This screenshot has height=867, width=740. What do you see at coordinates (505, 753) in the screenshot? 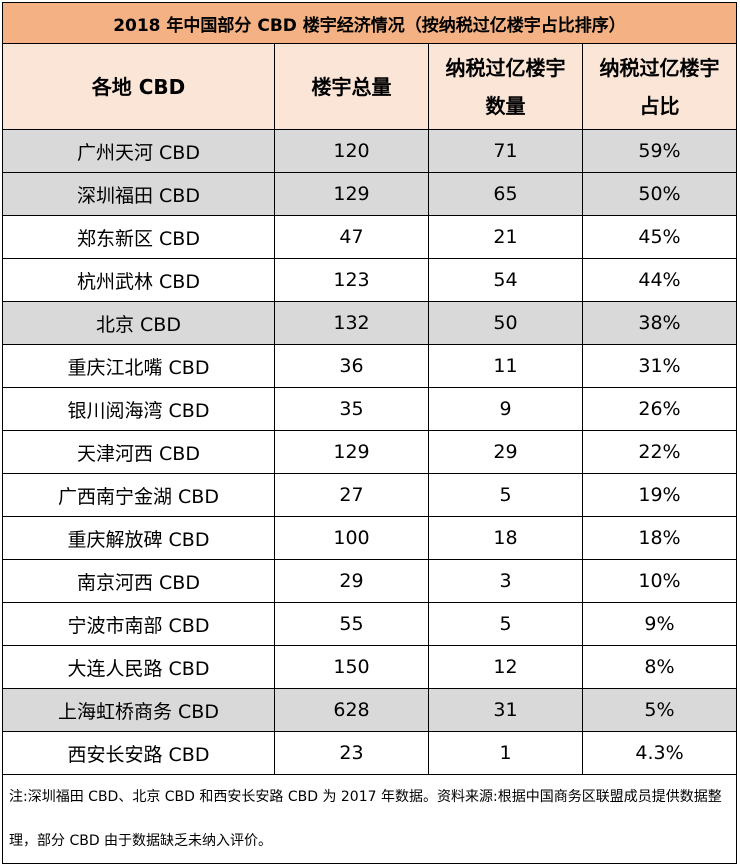
I see `cell-over-100m-count: 1` at bounding box center [505, 753].